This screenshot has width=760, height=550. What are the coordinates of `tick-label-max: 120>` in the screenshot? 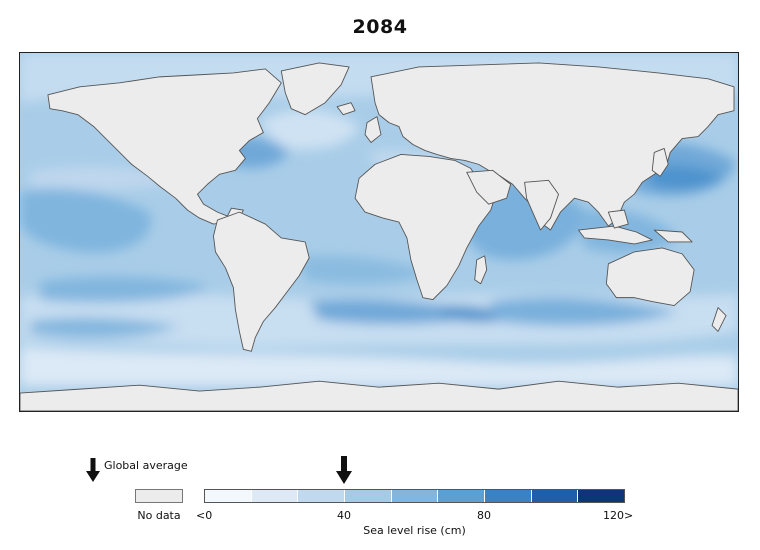 It's located at (618, 515).